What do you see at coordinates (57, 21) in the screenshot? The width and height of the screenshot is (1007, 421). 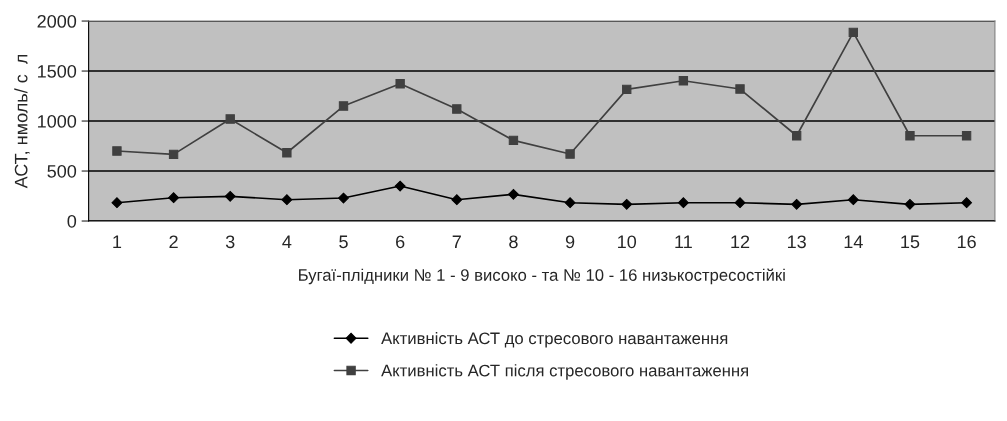 I see `y-tick-label: 2000` at bounding box center [57, 21].